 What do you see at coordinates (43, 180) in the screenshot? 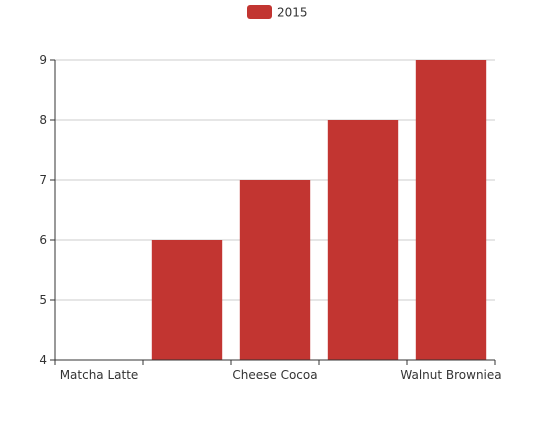
I see `y-tick-label-7: 7` at bounding box center [43, 180].